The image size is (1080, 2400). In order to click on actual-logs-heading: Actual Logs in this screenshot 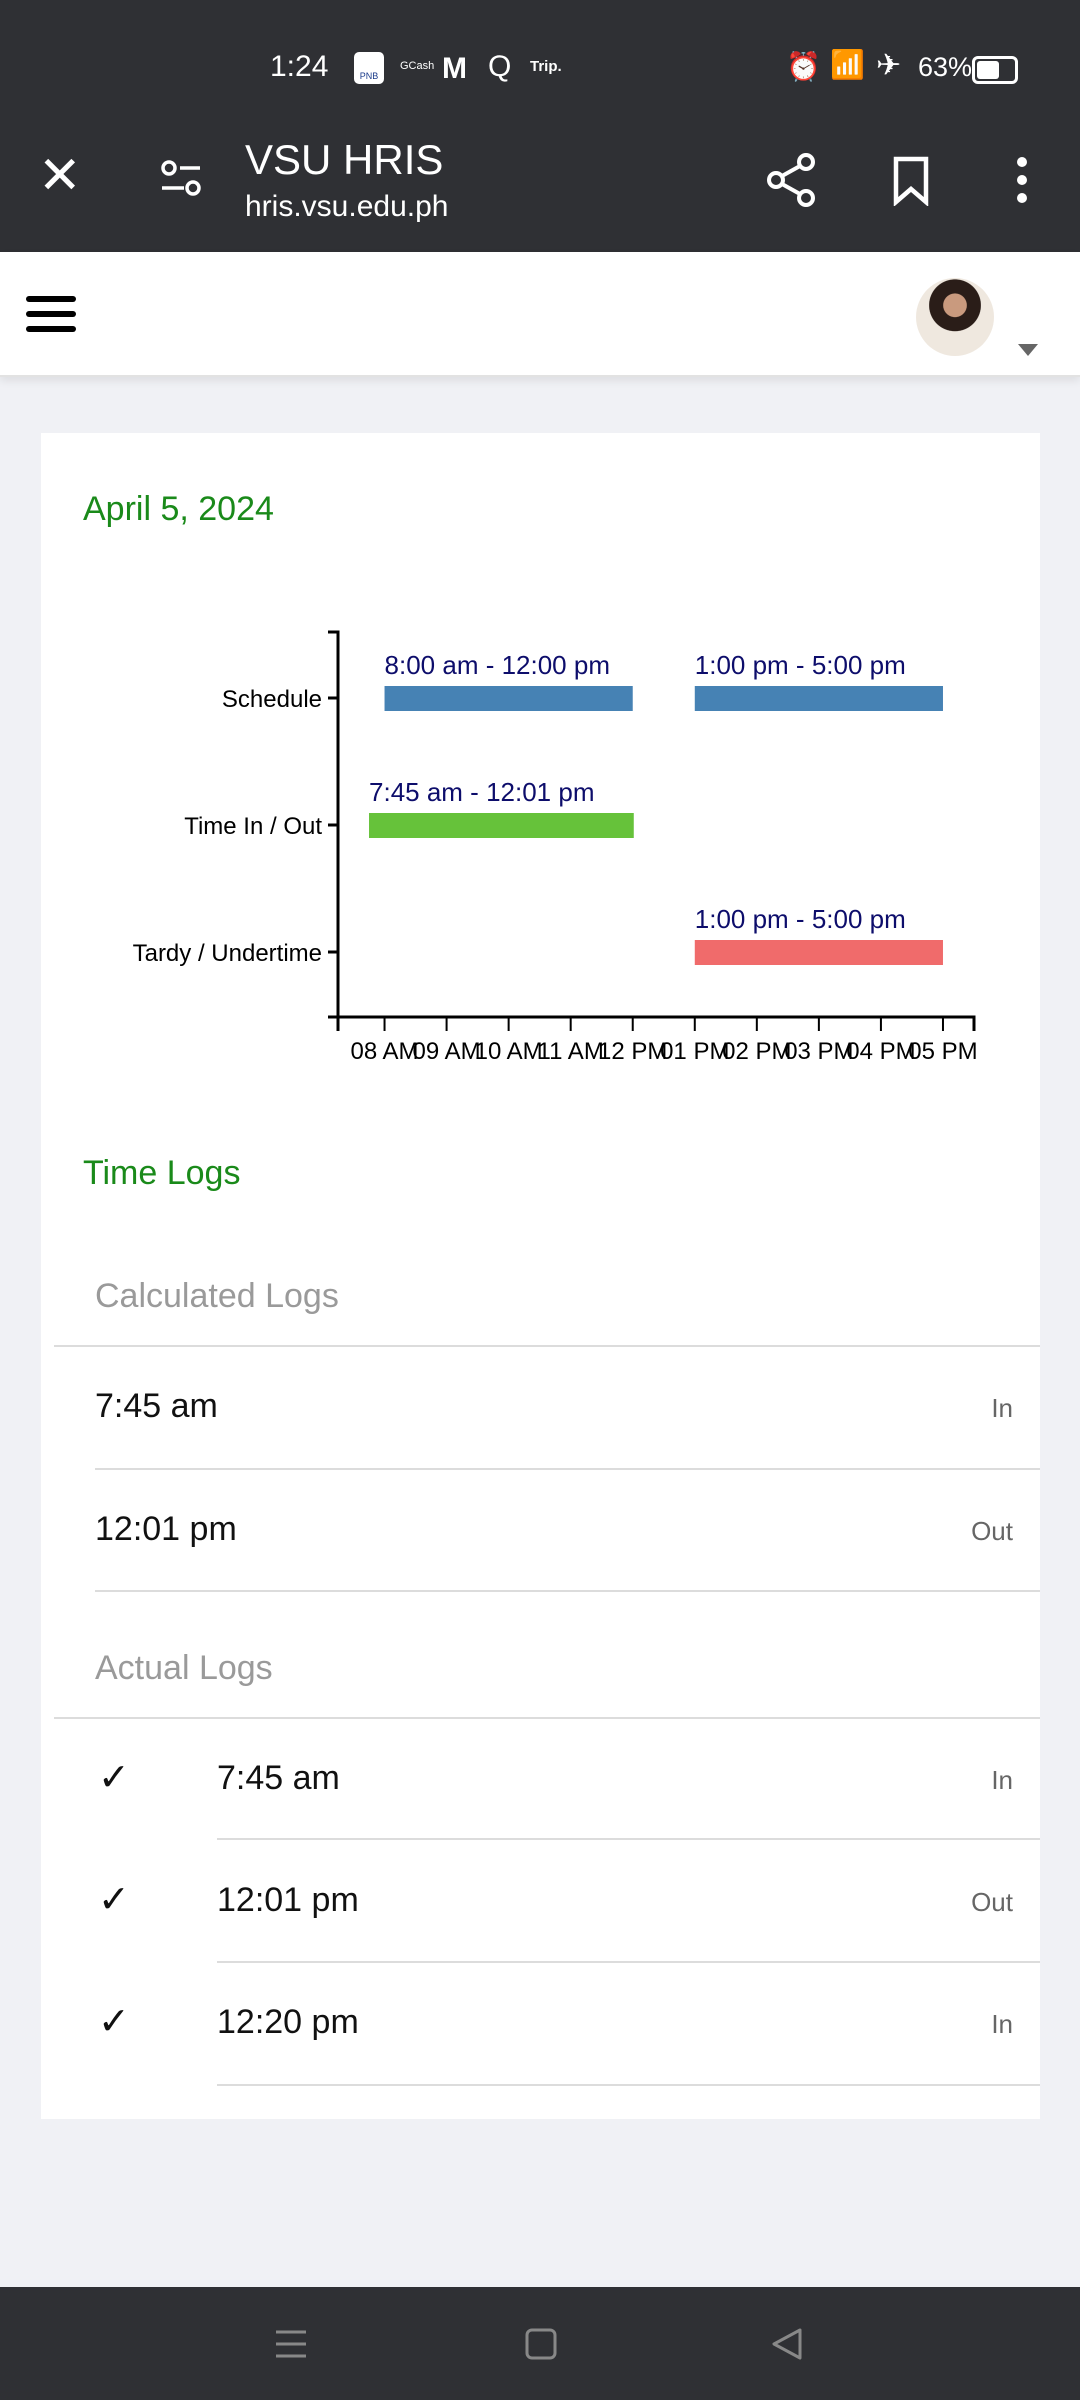, I will do `click(184, 1668)`.